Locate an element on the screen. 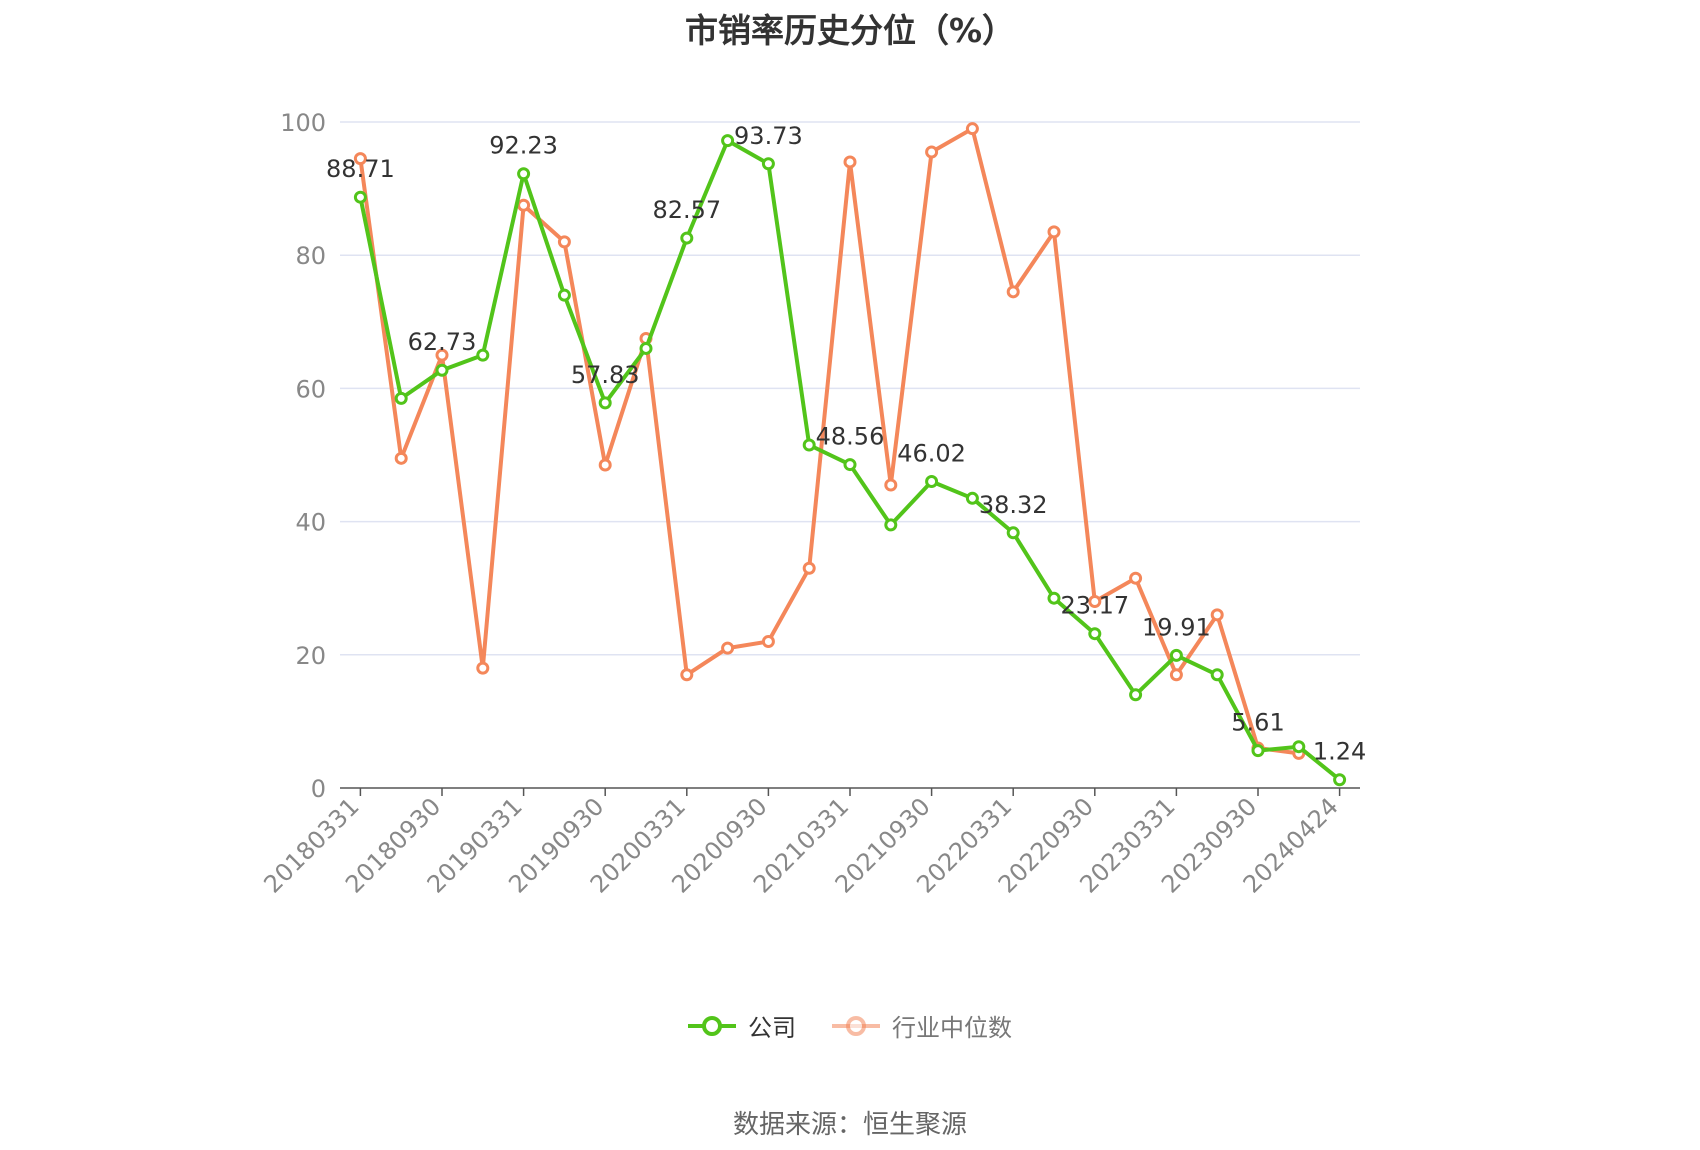 The height and width of the screenshot is (1150, 1700). data-label: 23.17 is located at coordinates (1094, 606).